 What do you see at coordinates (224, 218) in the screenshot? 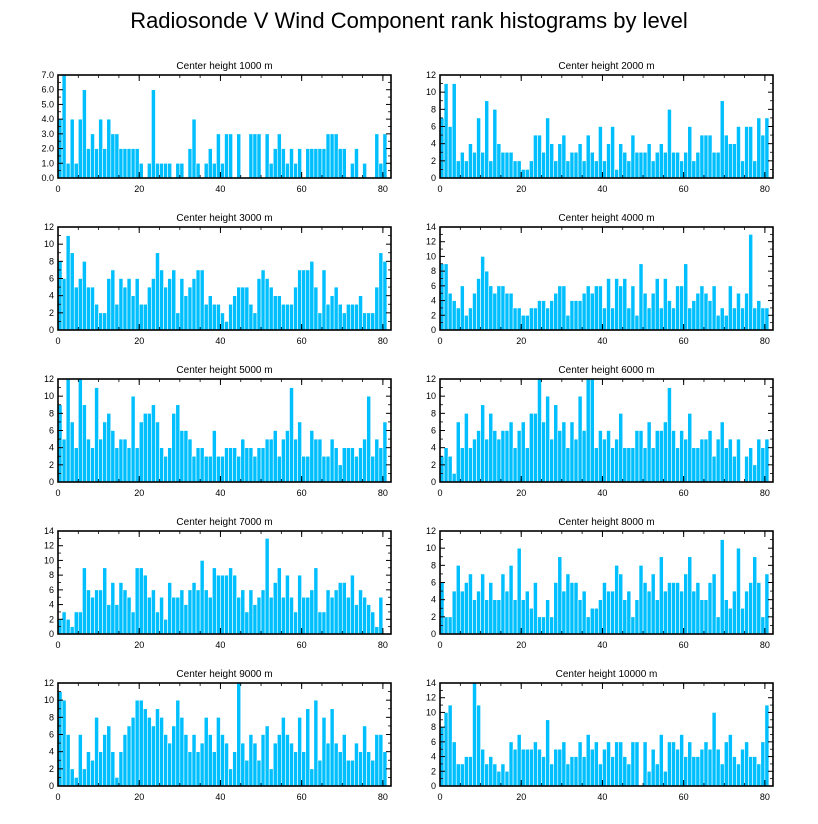
I see `panel-title: Center height 3000 m` at bounding box center [224, 218].